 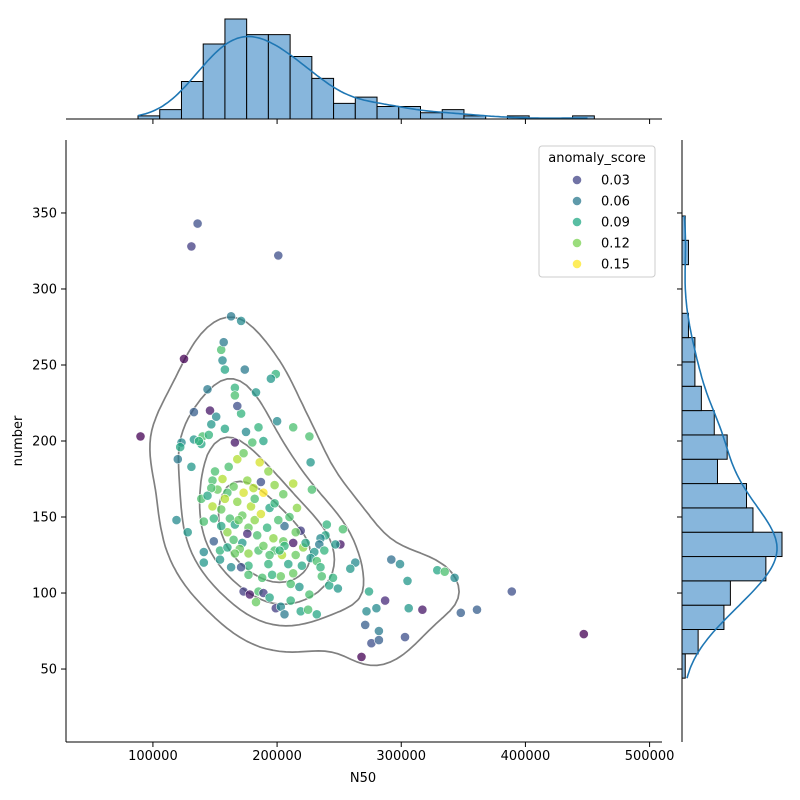 I want to click on right-kde-line, so click(x=730, y=447).